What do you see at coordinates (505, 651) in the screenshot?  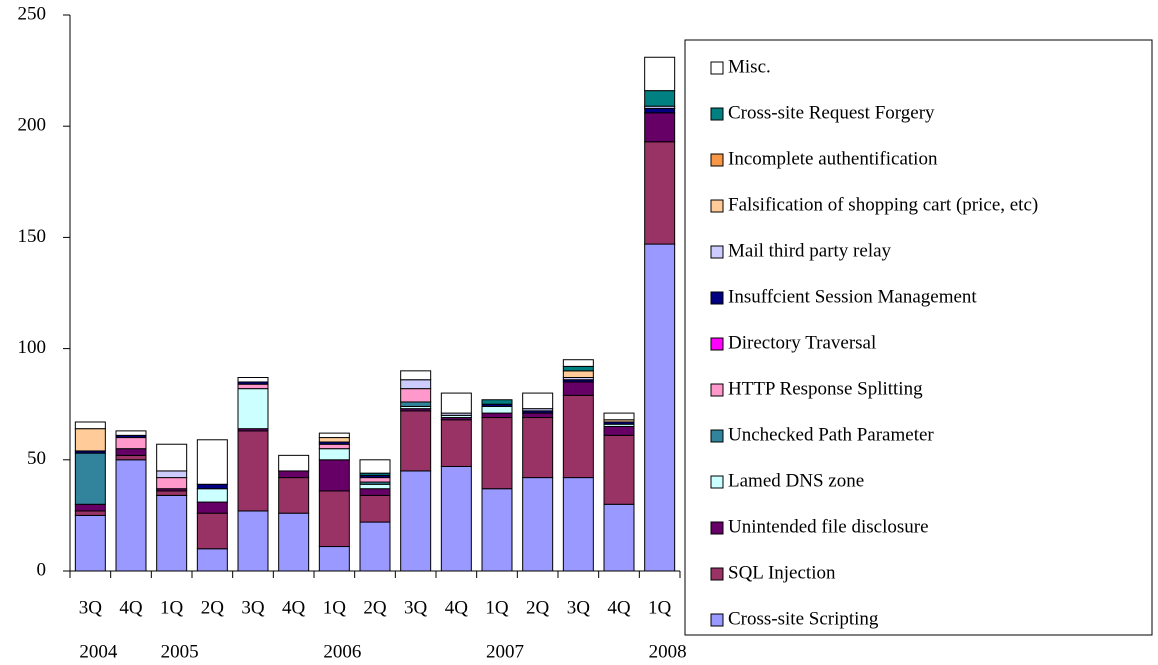 I see `year-label: 2007` at bounding box center [505, 651].